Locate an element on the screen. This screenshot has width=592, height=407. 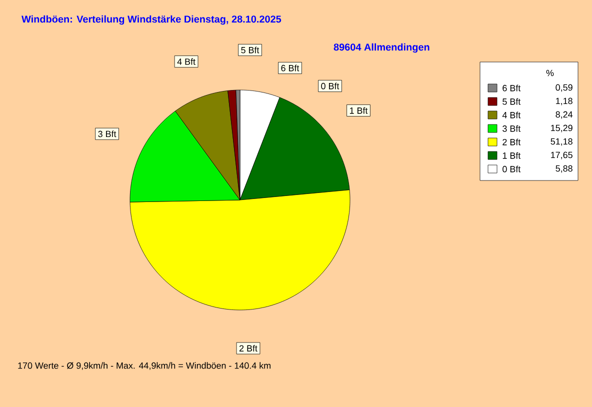
legend-label: 4 Bft is located at coordinates (511, 115).